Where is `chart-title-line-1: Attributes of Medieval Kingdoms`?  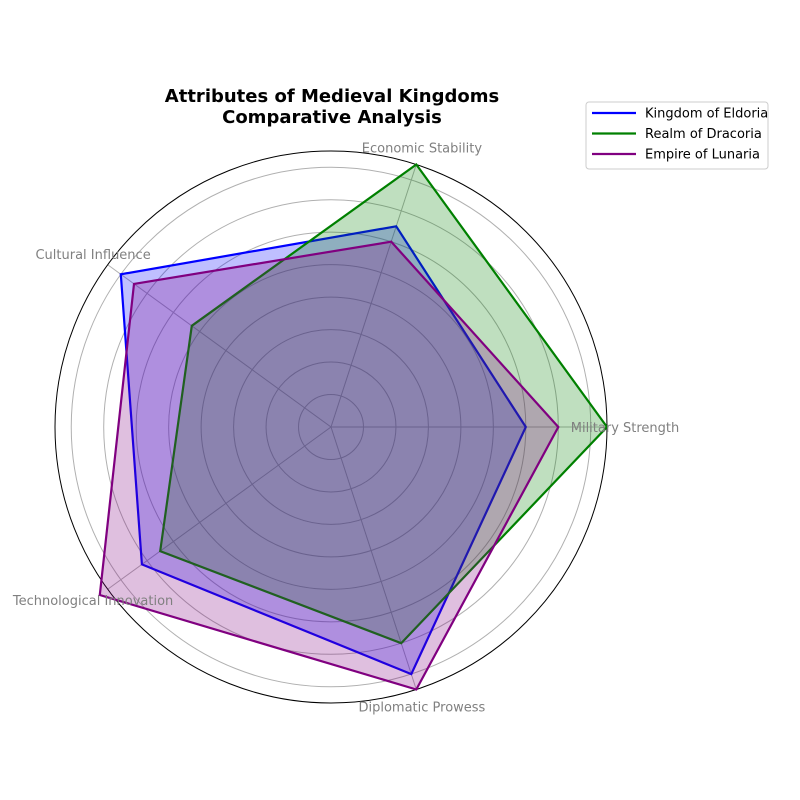
chart-title-line-1: Attributes of Medieval Kingdoms is located at coordinates (332, 96).